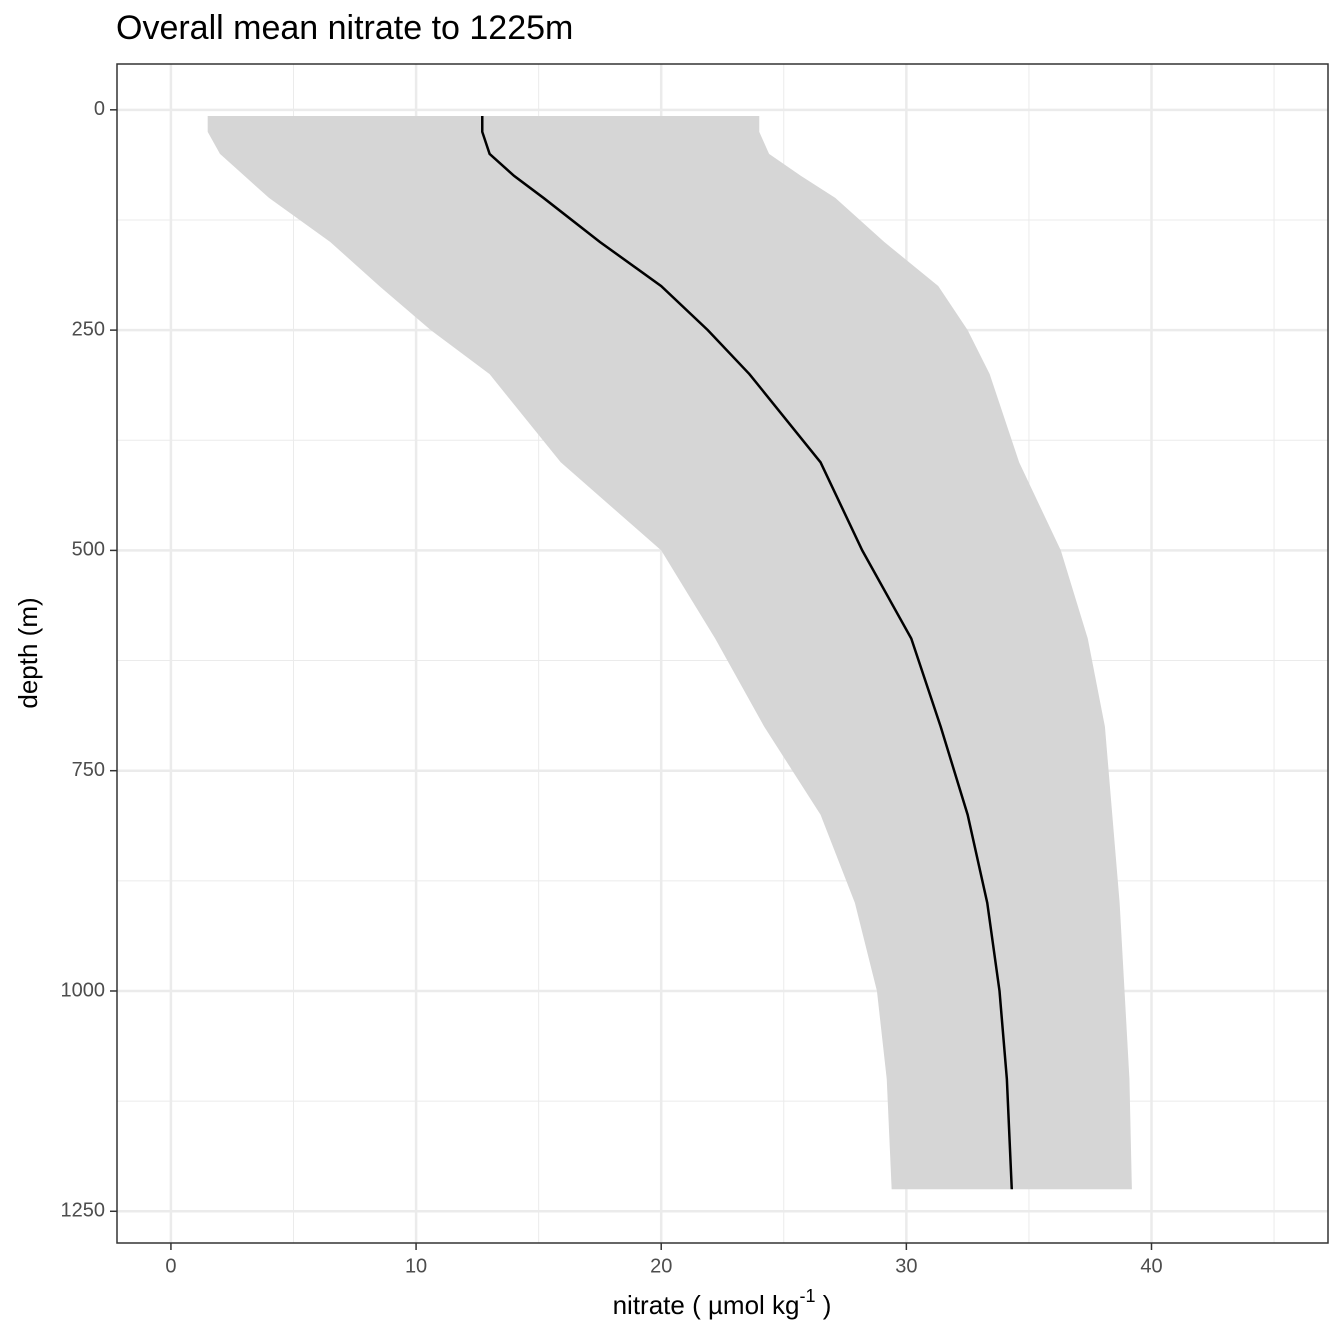  I want to click on y-axis-label: depth (m), so click(28, 652).